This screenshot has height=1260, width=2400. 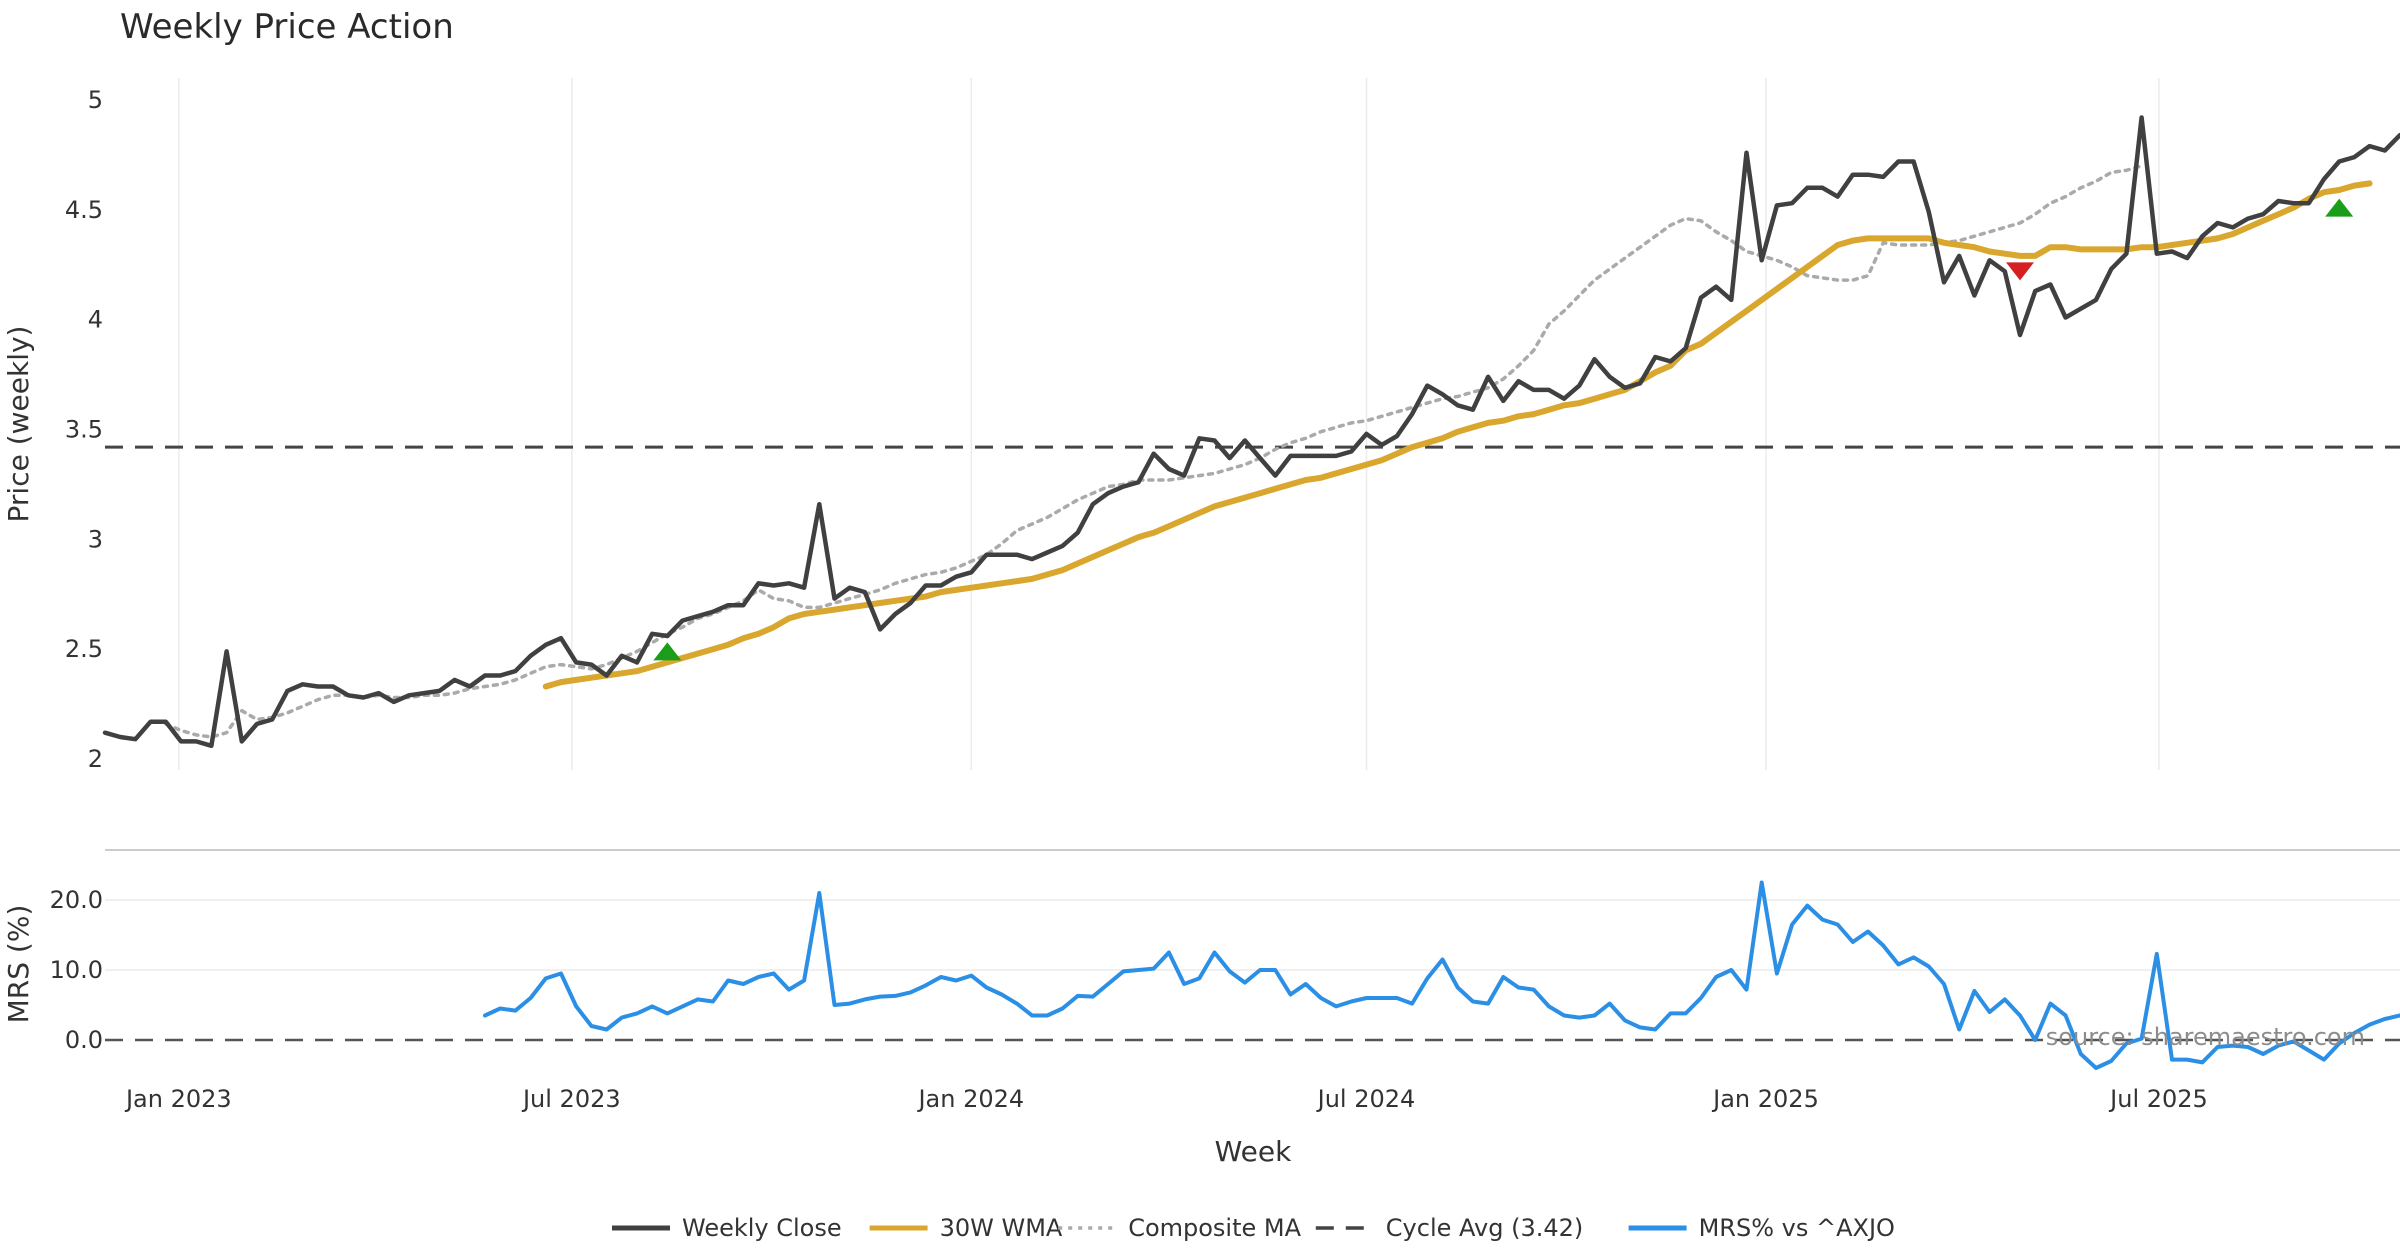 What do you see at coordinates (76, 900) in the screenshot?
I see `mrs-y-tick-label: 20.0` at bounding box center [76, 900].